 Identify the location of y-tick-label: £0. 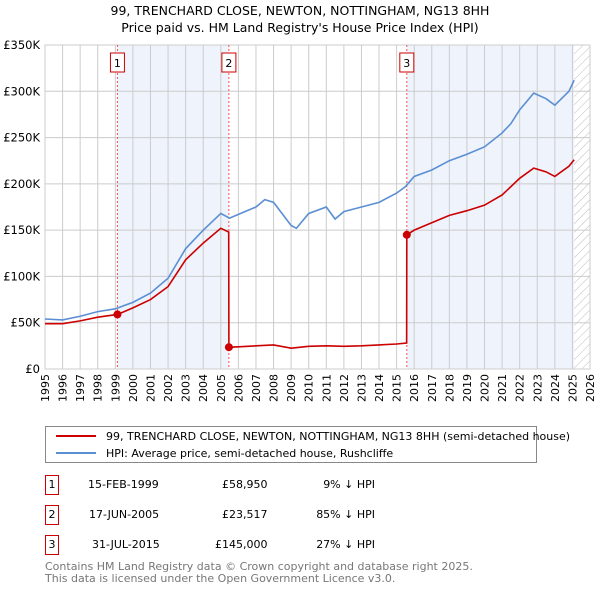
(32, 369).